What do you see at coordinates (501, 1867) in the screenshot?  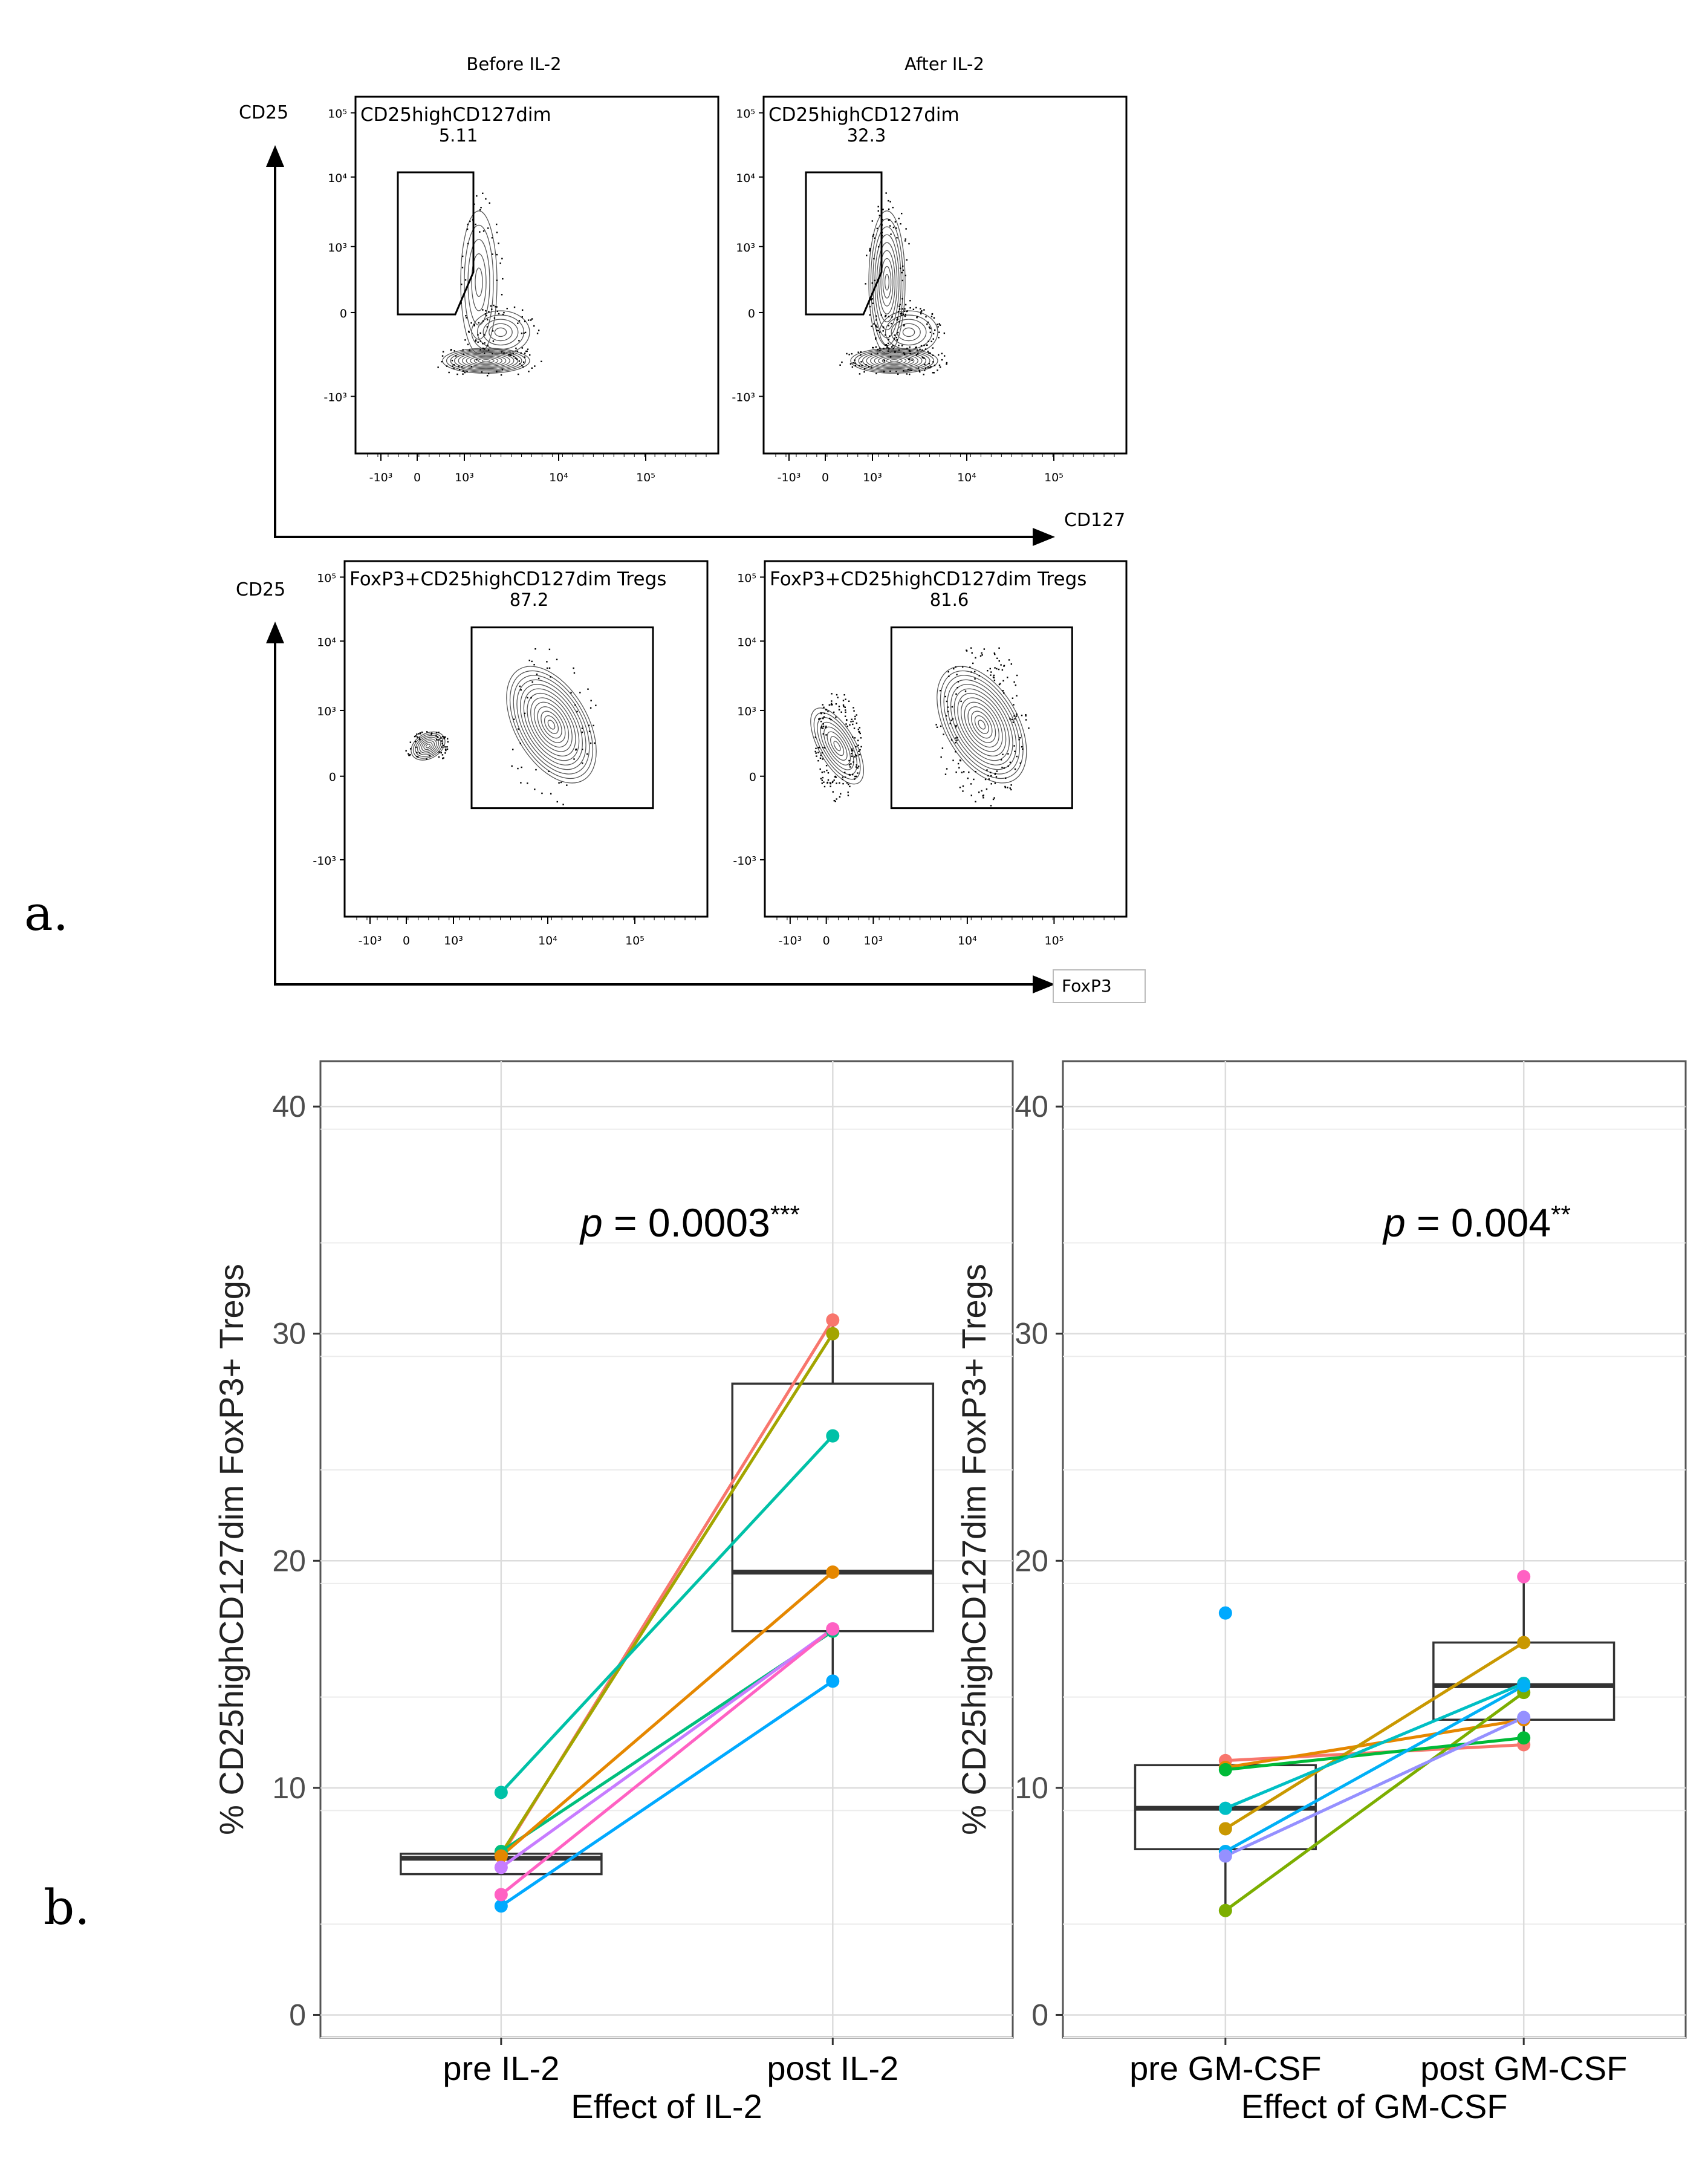 I see `data-point-s7` at bounding box center [501, 1867].